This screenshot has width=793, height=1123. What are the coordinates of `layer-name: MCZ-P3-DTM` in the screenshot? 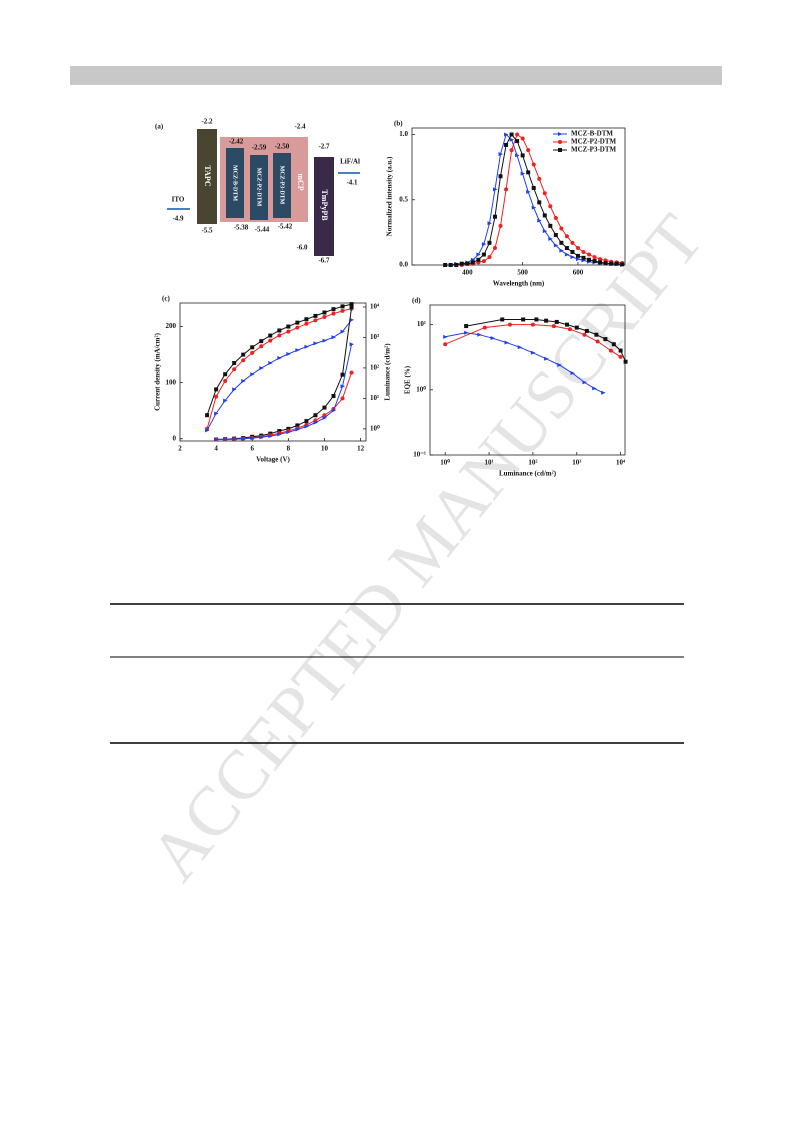 It's located at (282, 185).